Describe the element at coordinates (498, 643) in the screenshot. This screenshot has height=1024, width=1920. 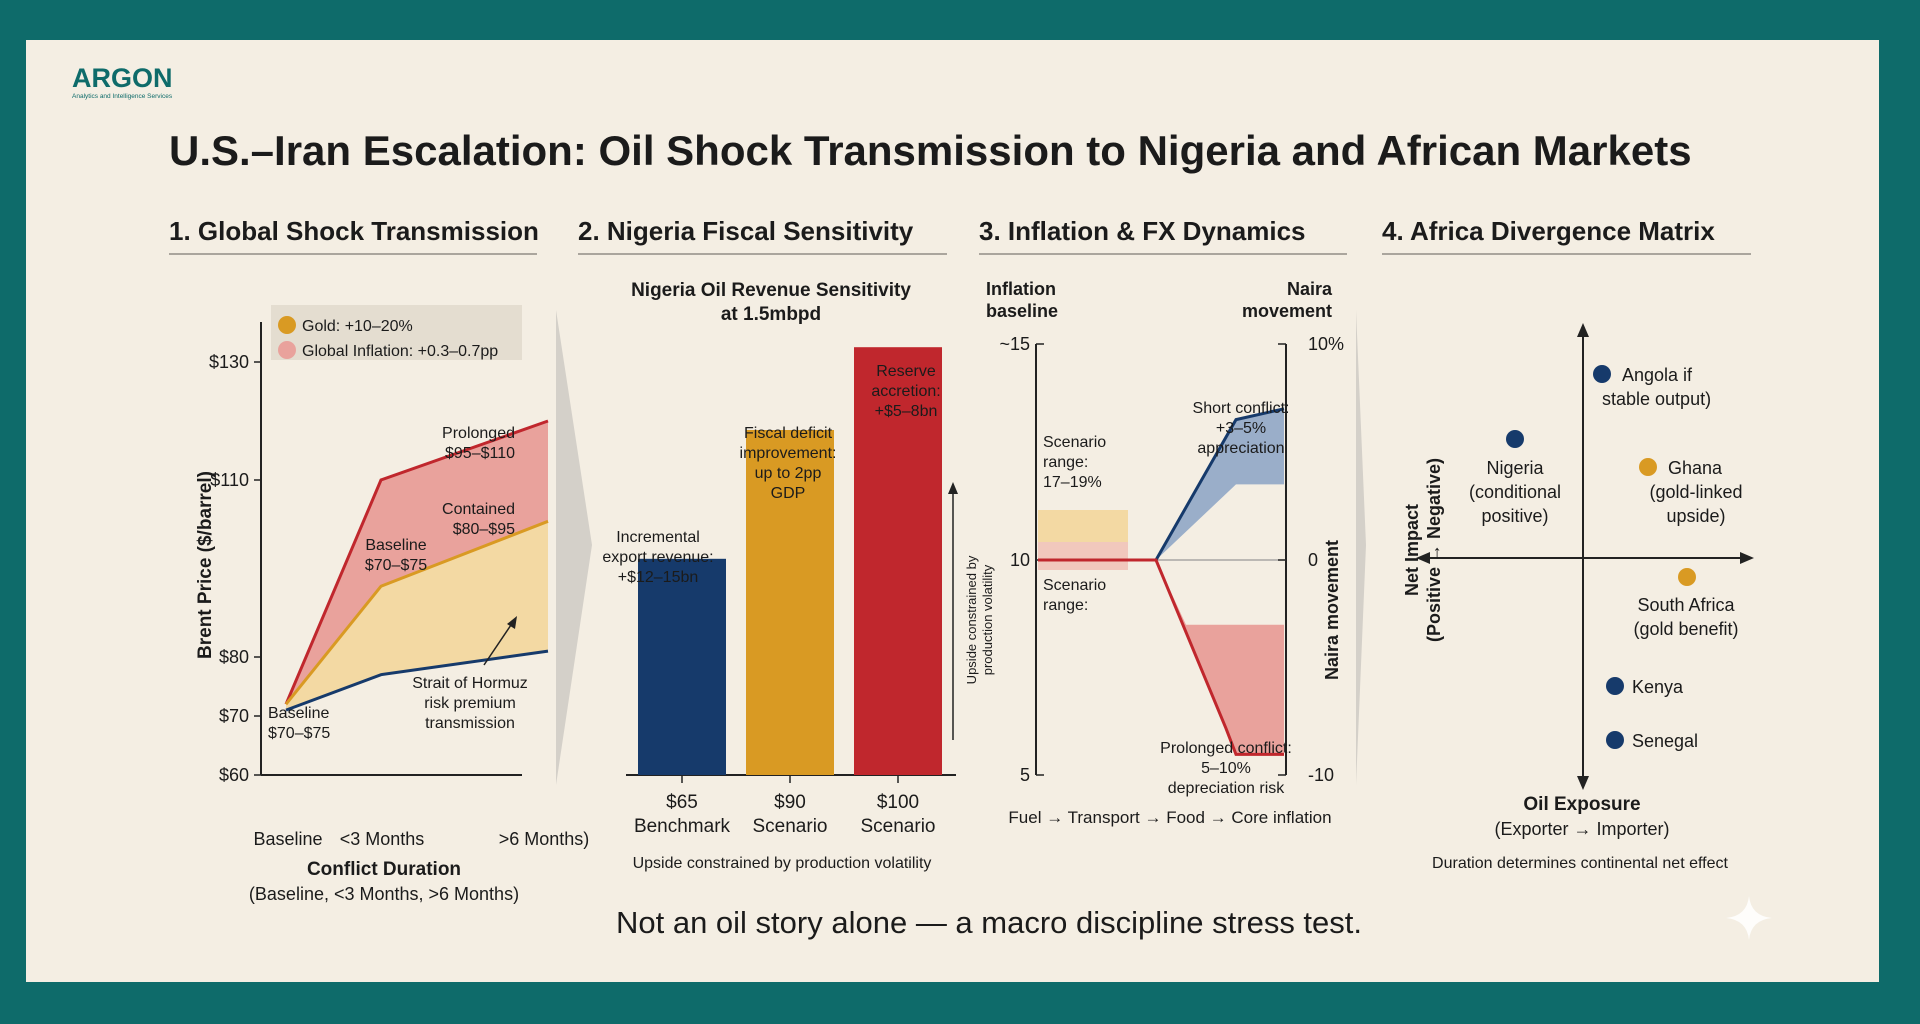
I see `hormuz-arrow` at that location.